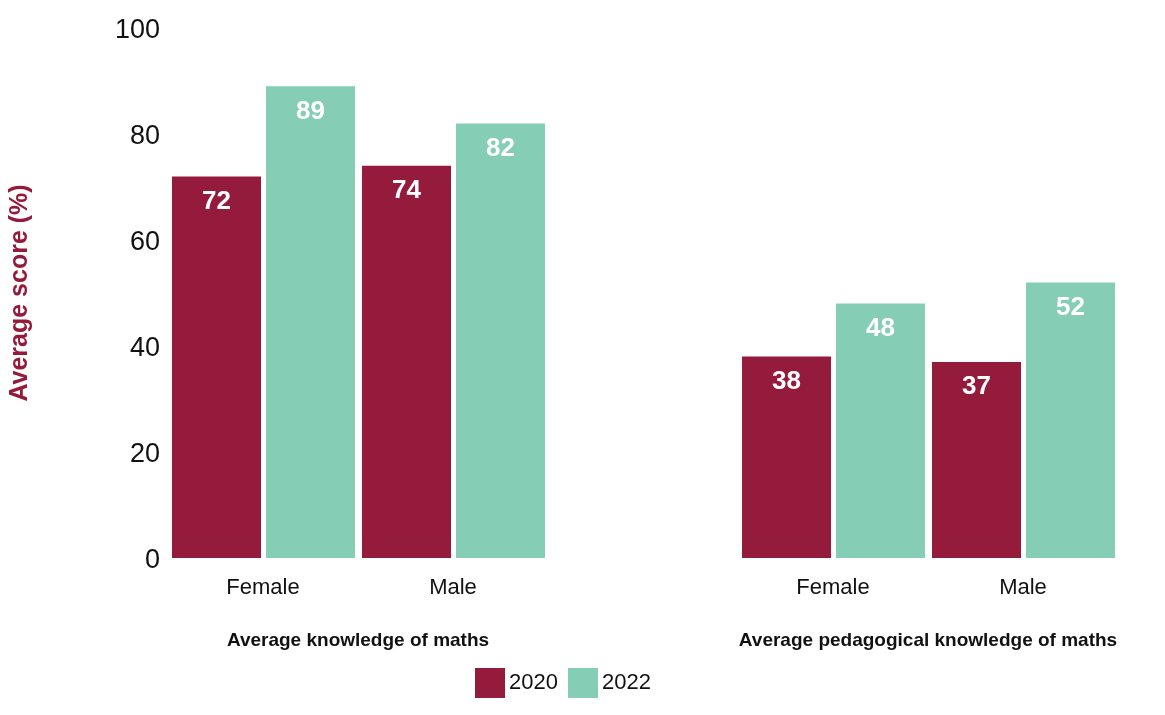  Describe the element at coordinates (144, 240) in the screenshot. I see `y-tick-label: 60` at that location.